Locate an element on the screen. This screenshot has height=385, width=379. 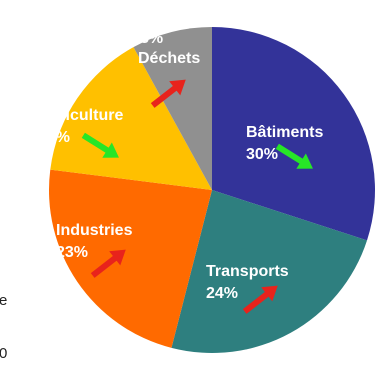
slice-label-0: Bâtiments 30% is located at coordinates (284, 143).